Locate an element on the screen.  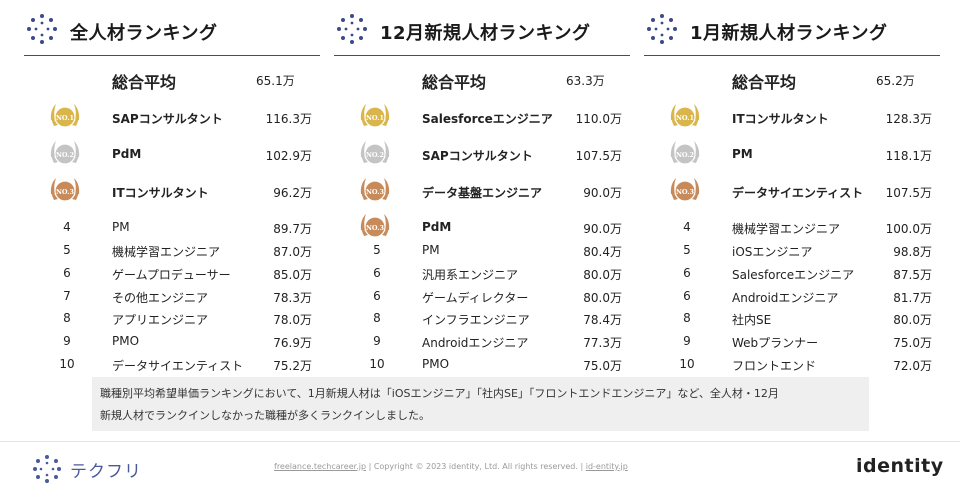
average-label: 総合平均 is located at coordinates (454, 82).